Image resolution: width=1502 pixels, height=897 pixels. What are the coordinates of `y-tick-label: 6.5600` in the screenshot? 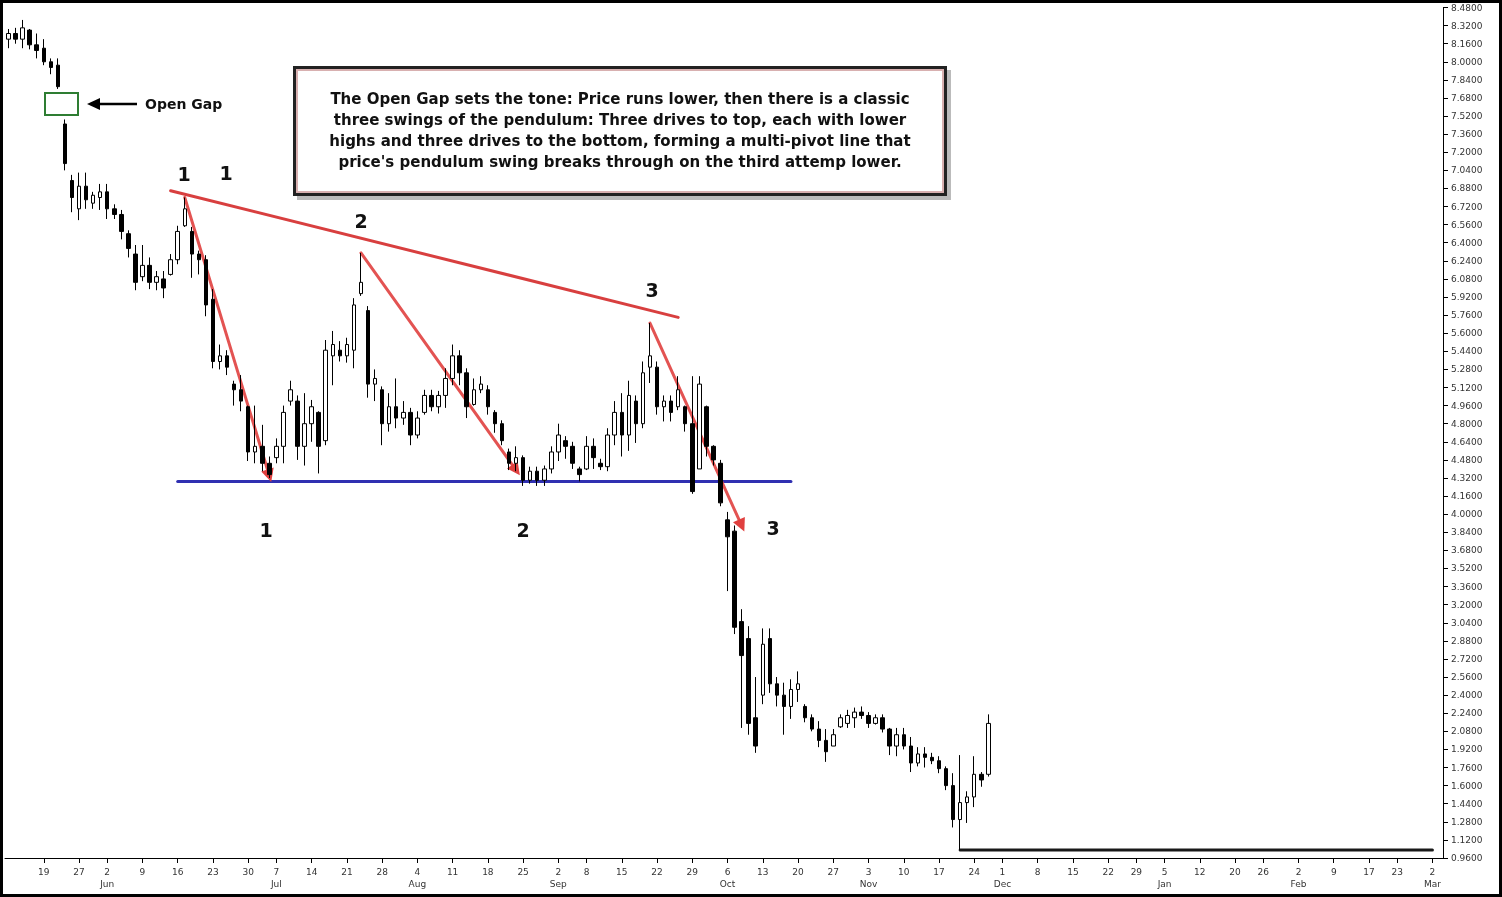 It's located at (1467, 224).